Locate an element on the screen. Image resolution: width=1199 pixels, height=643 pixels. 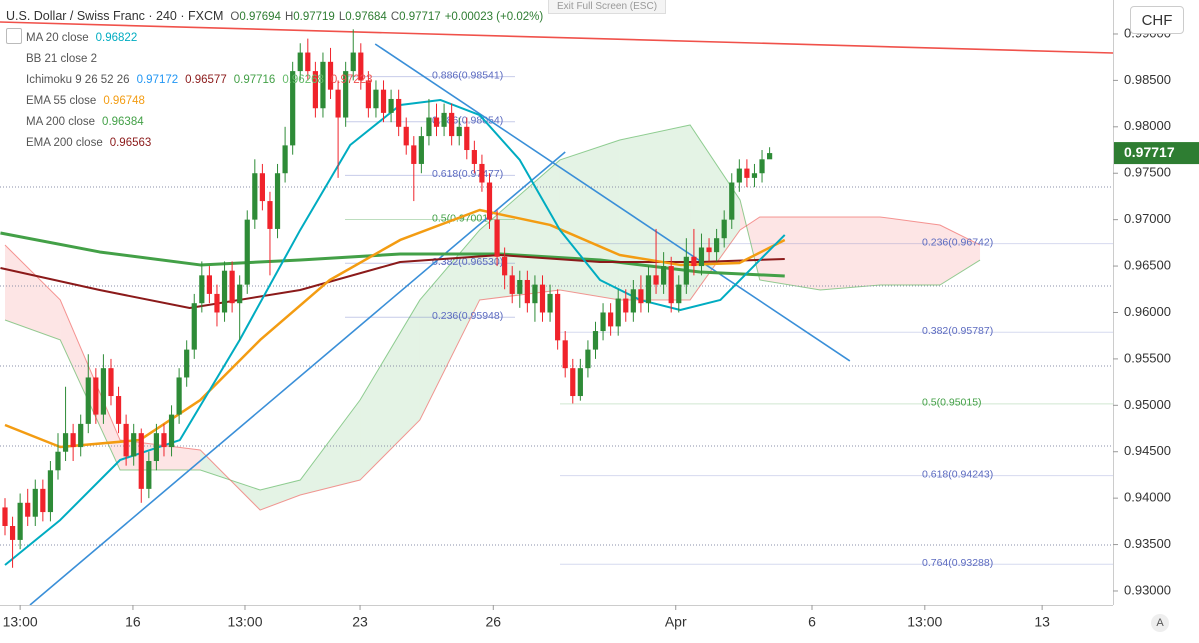
auto-scale-button: A is located at coordinates (1160, 623).